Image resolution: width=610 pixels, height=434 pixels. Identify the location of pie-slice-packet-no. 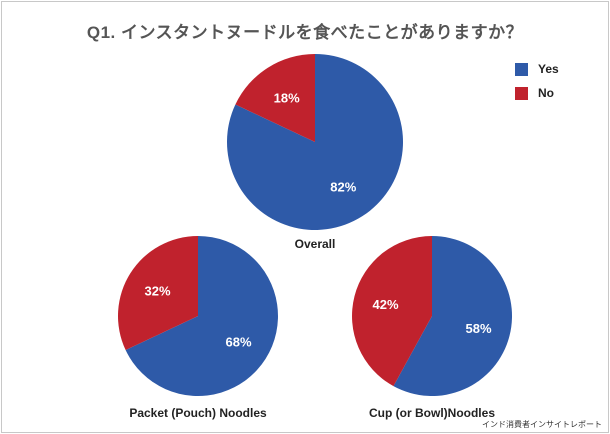
(157, 293).